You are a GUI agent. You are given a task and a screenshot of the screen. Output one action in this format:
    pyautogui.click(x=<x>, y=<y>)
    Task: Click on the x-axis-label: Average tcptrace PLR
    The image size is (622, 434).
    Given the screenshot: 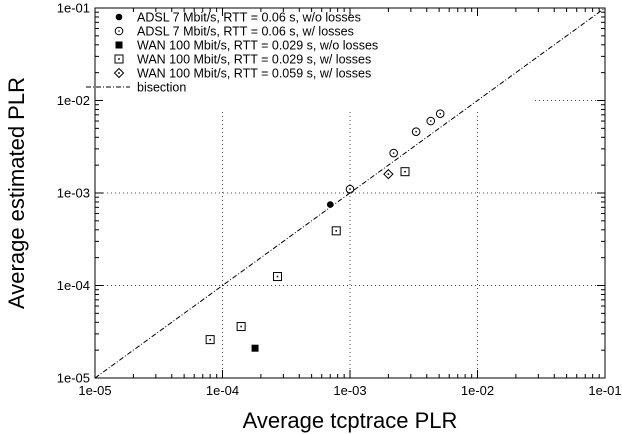 What is the action you would take?
    pyautogui.click(x=350, y=420)
    